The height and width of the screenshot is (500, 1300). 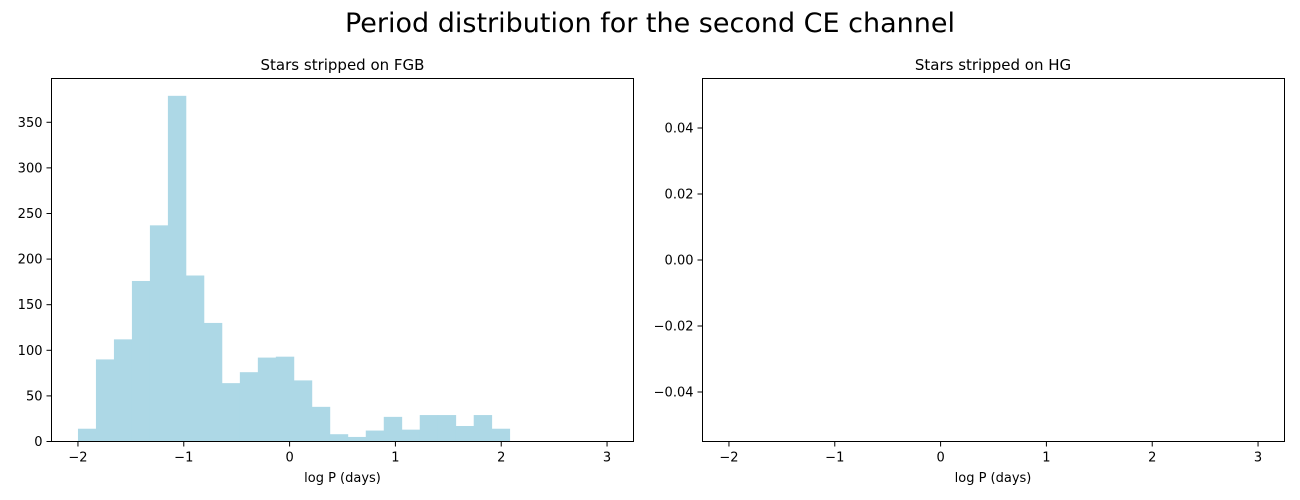 What do you see at coordinates (30, 168) in the screenshot?
I see `y-tick-label: 300` at bounding box center [30, 168].